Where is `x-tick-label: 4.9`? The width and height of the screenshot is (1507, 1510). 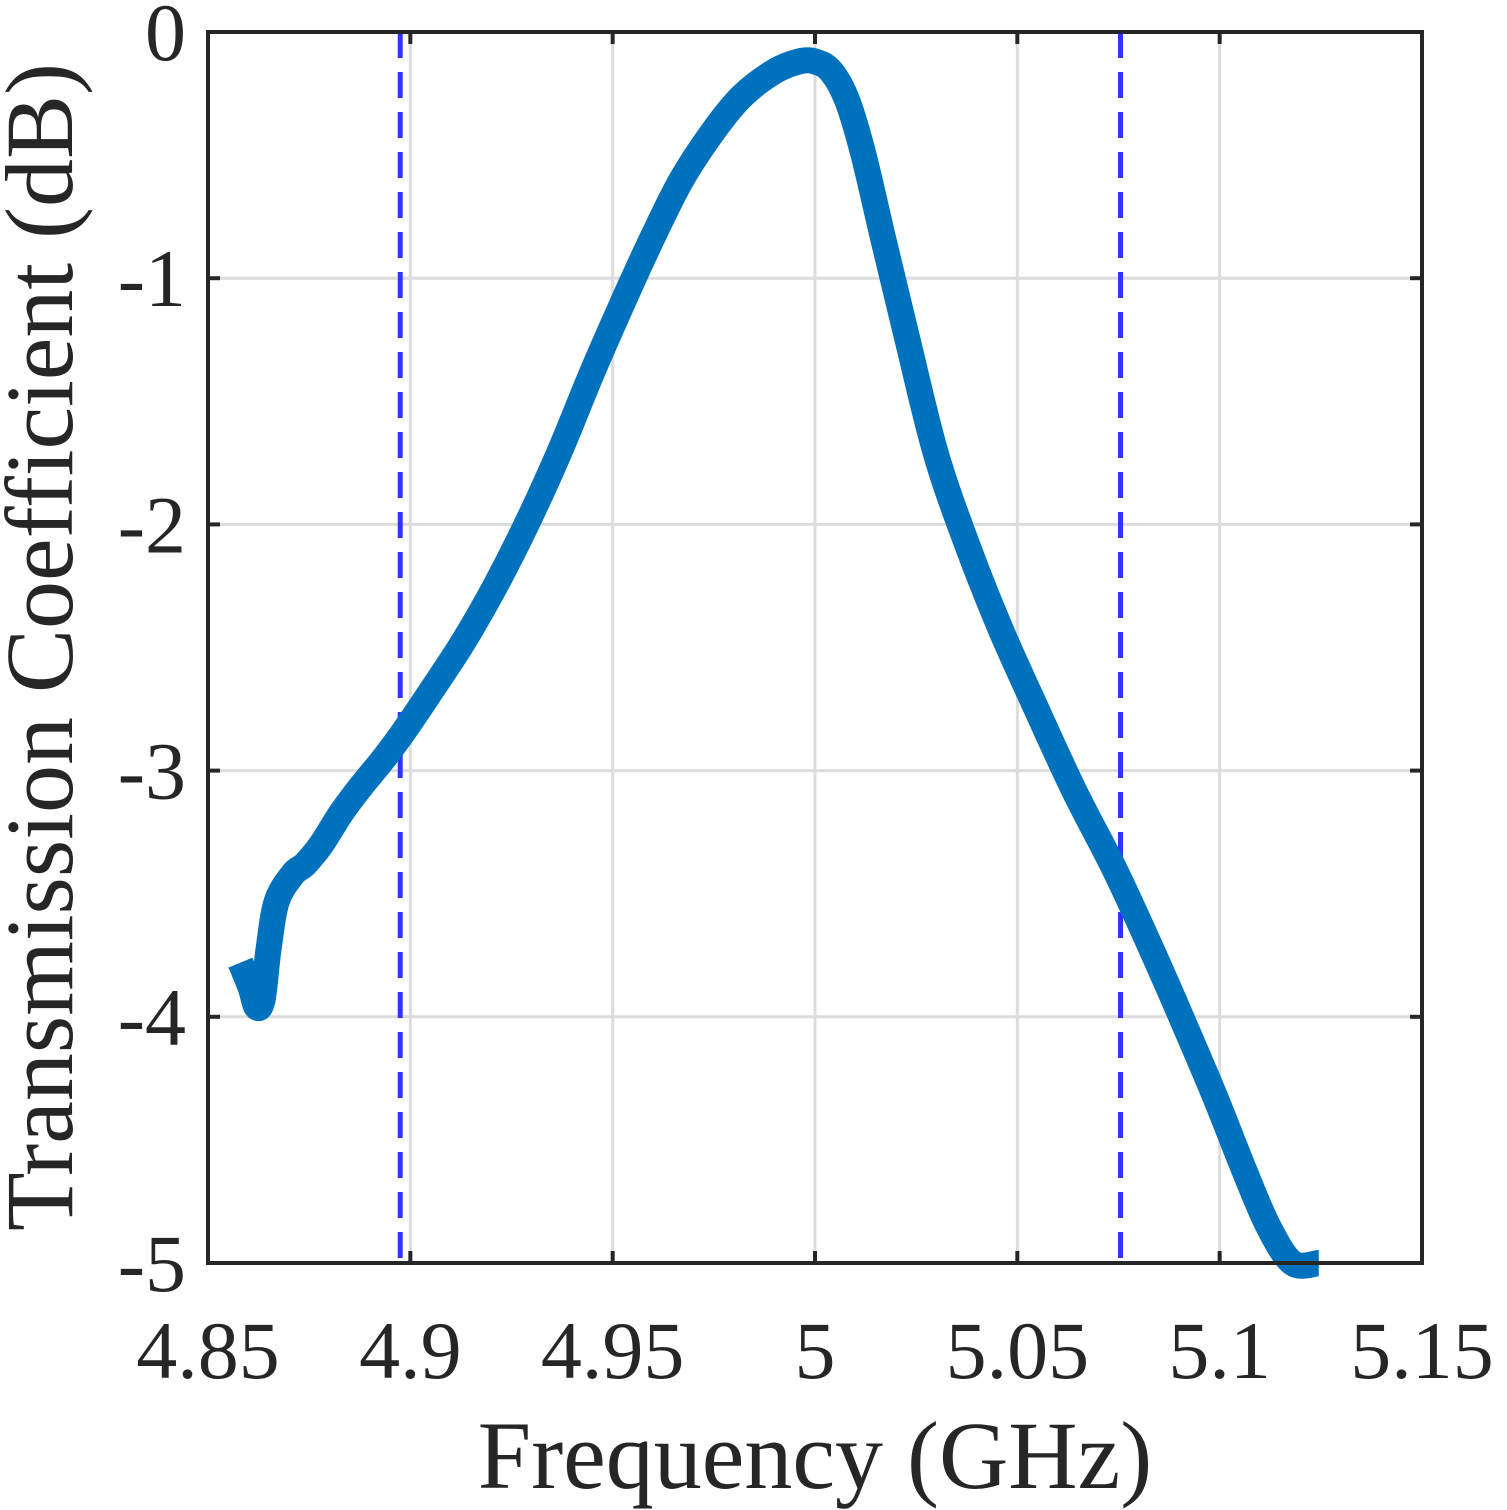 x-tick-label: 4.9 is located at coordinates (410, 1350).